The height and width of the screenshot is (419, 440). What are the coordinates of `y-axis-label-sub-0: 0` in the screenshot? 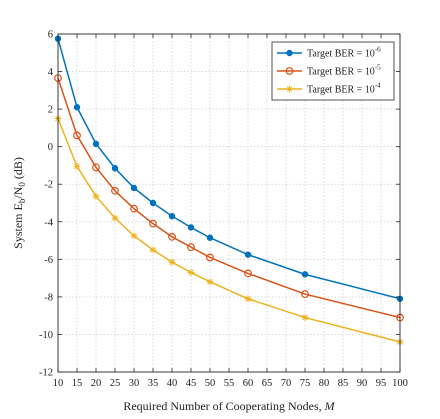 It's located at (22, 184).